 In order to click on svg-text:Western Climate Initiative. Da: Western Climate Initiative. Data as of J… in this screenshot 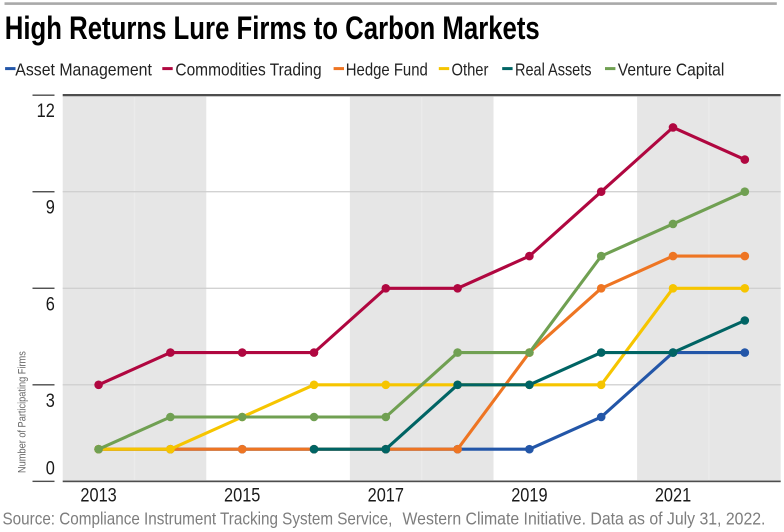, I will do `click(584, 518)`.